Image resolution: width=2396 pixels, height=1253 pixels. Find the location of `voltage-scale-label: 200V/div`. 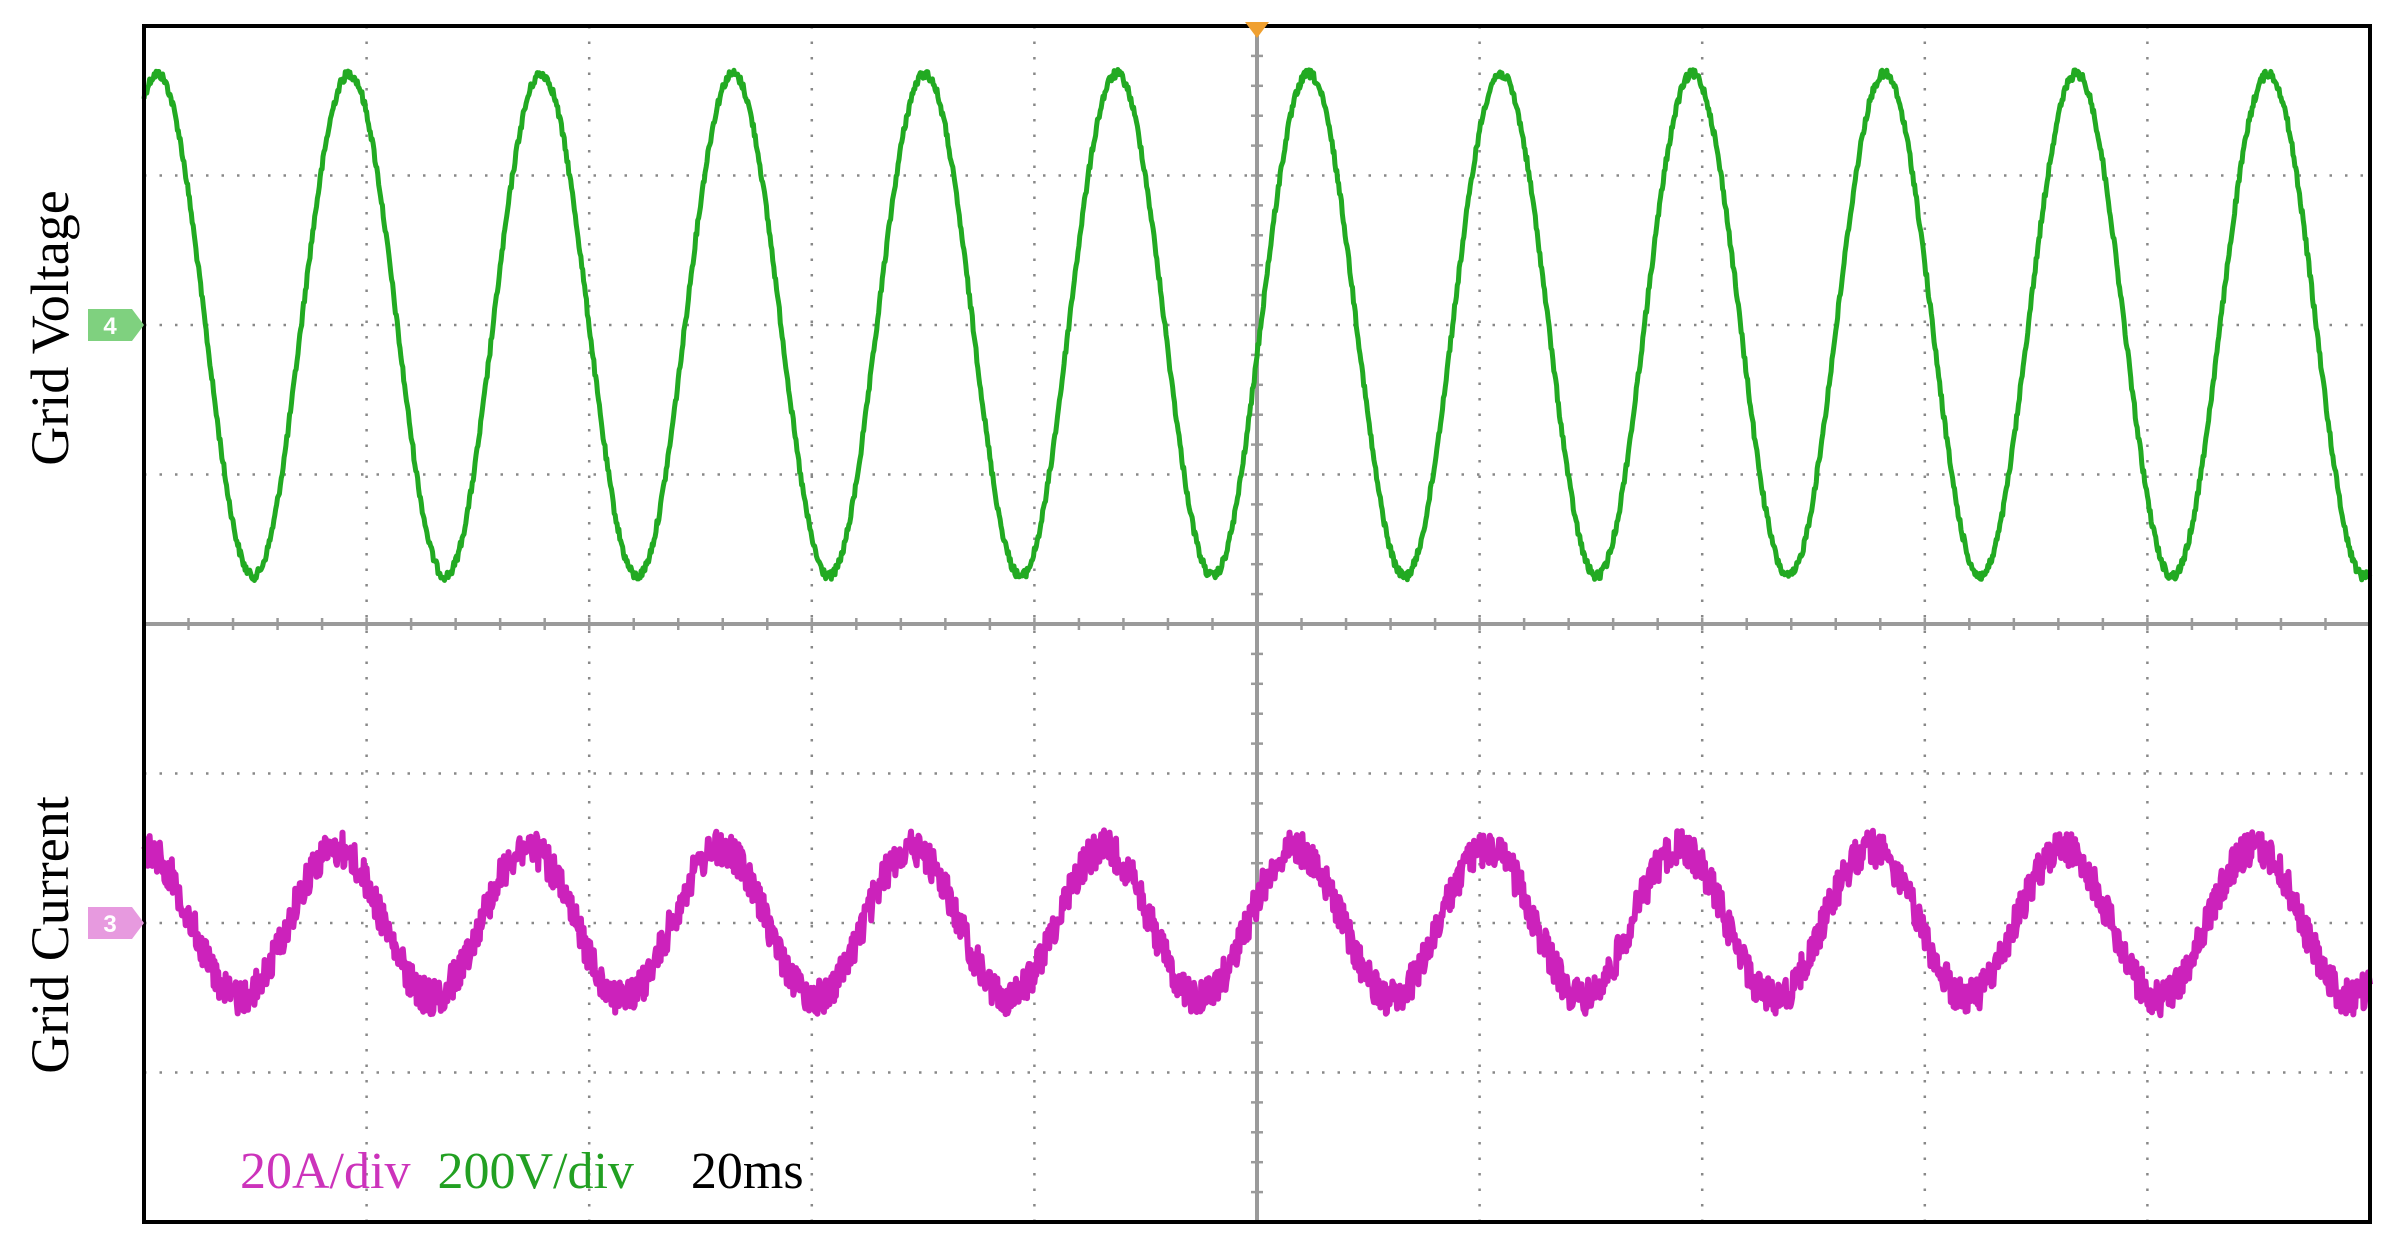

voltage-scale-label: 200V/div is located at coordinates (535, 1171).